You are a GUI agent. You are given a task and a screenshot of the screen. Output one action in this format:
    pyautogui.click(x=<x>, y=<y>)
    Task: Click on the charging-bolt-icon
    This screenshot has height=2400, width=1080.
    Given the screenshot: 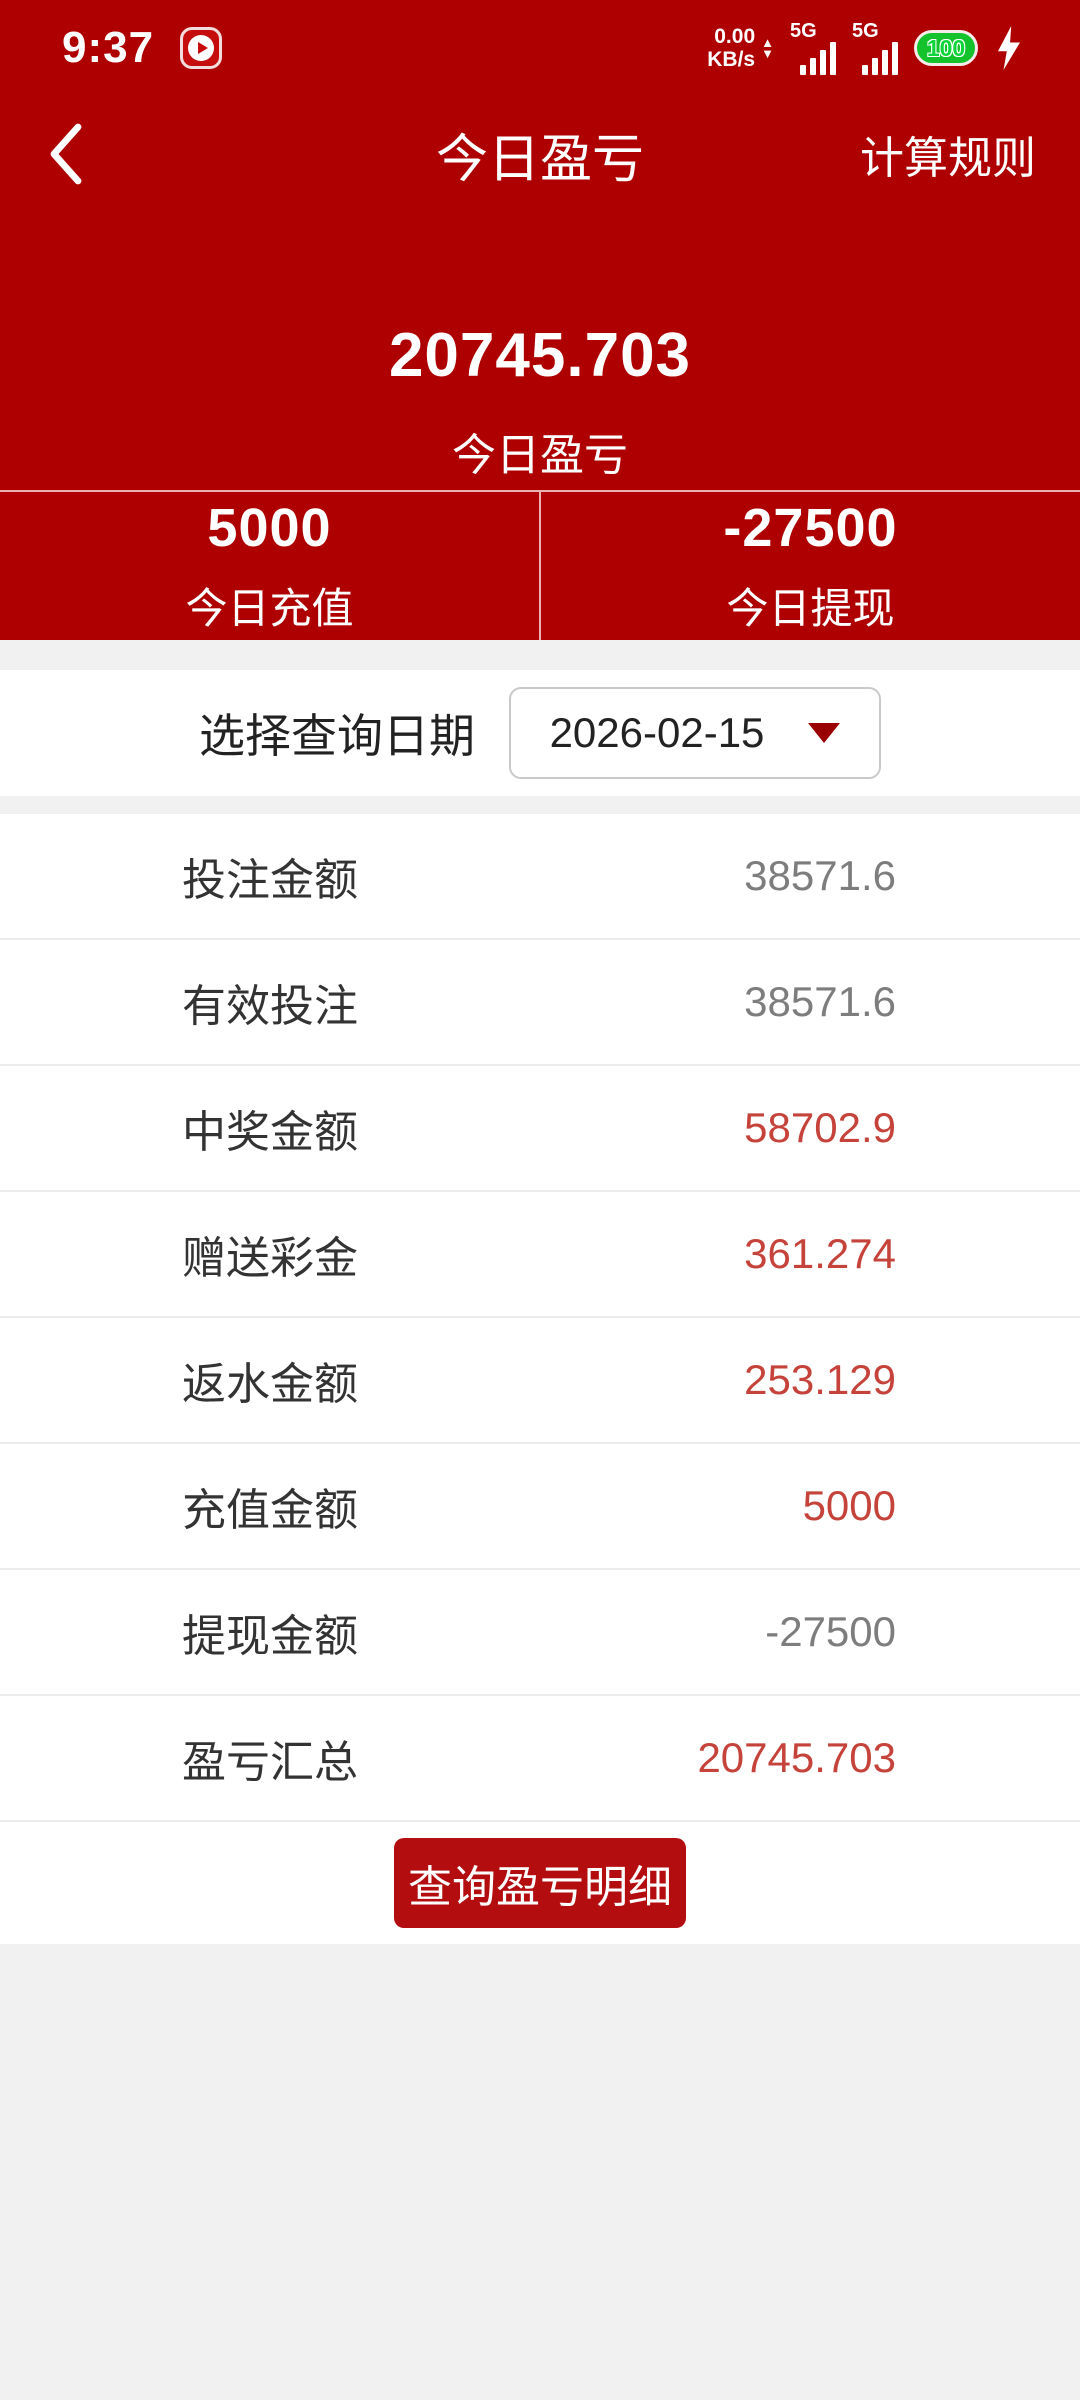 What is the action you would take?
    pyautogui.click(x=1009, y=48)
    